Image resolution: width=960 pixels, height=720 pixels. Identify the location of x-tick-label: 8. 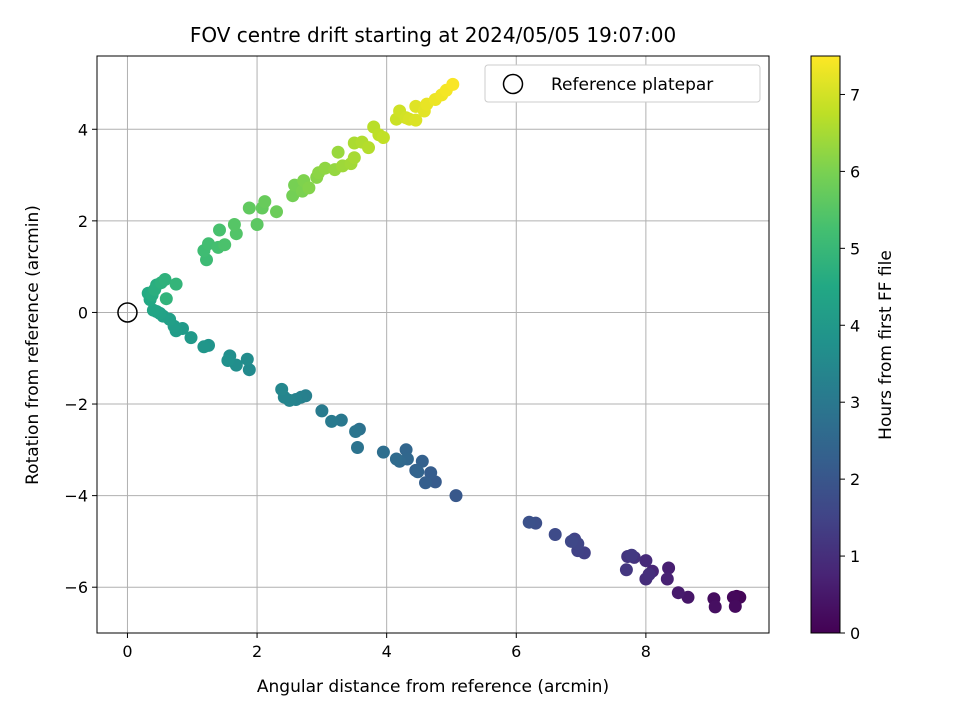
(646, 651).